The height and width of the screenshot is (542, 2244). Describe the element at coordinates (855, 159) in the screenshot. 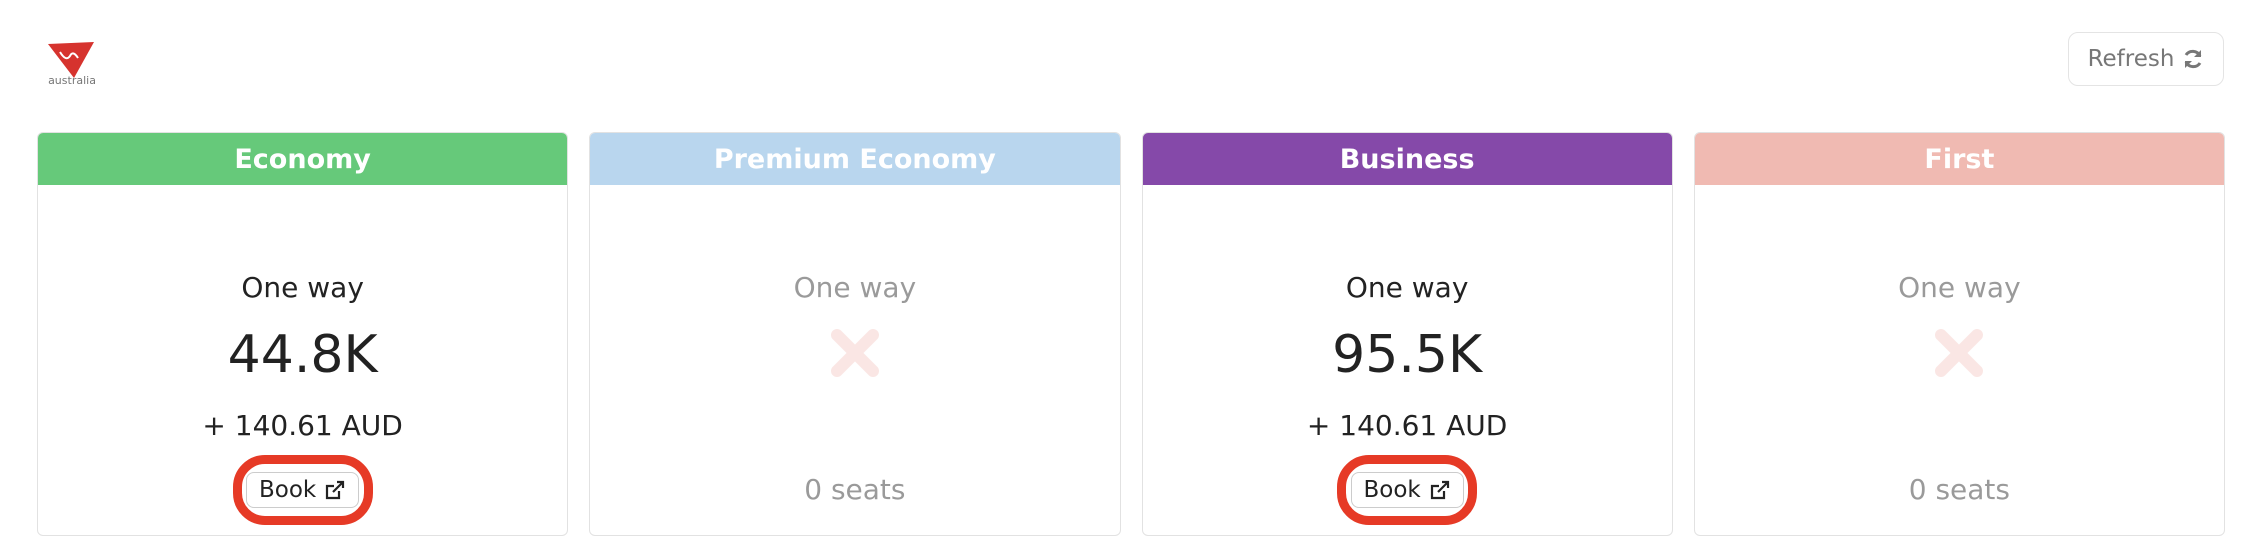

I see `cabin-header: Premium Economy` at that location.